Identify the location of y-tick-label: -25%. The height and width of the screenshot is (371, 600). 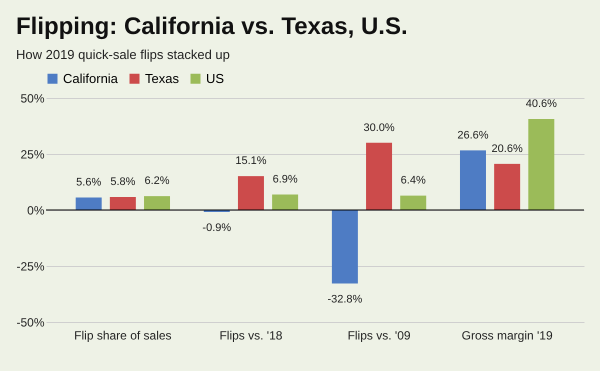
(30, 267).